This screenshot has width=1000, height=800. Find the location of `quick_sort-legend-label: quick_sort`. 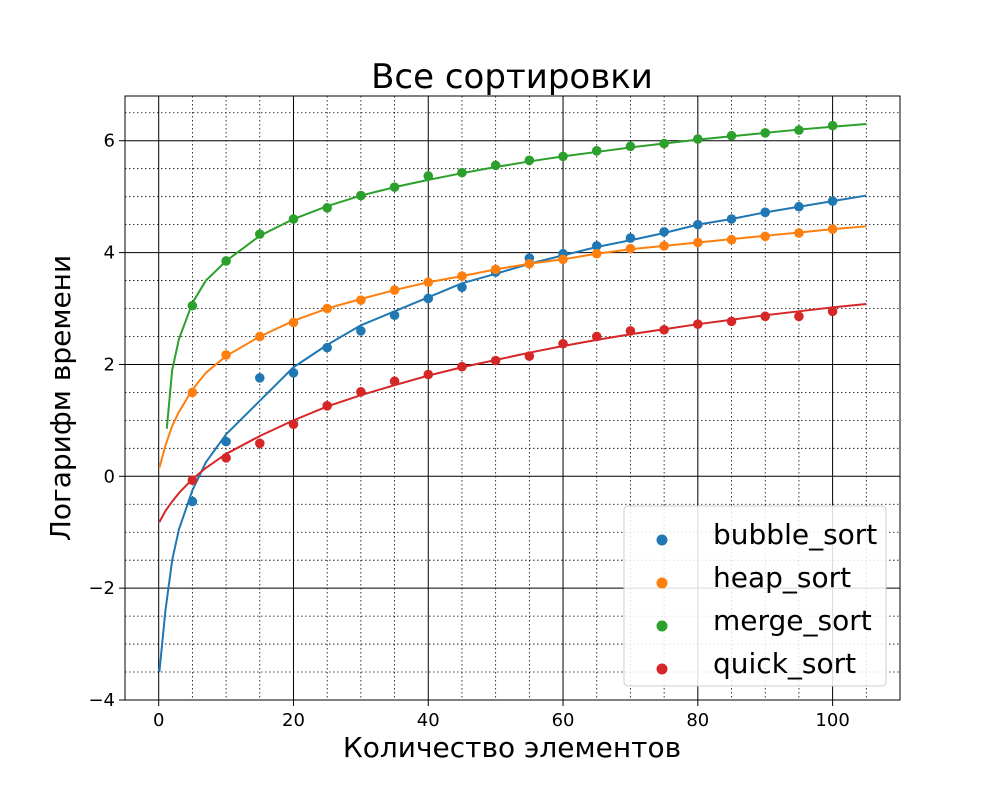

quick_sort-legend-label: quick_sort is located at coordinates (784, 663).